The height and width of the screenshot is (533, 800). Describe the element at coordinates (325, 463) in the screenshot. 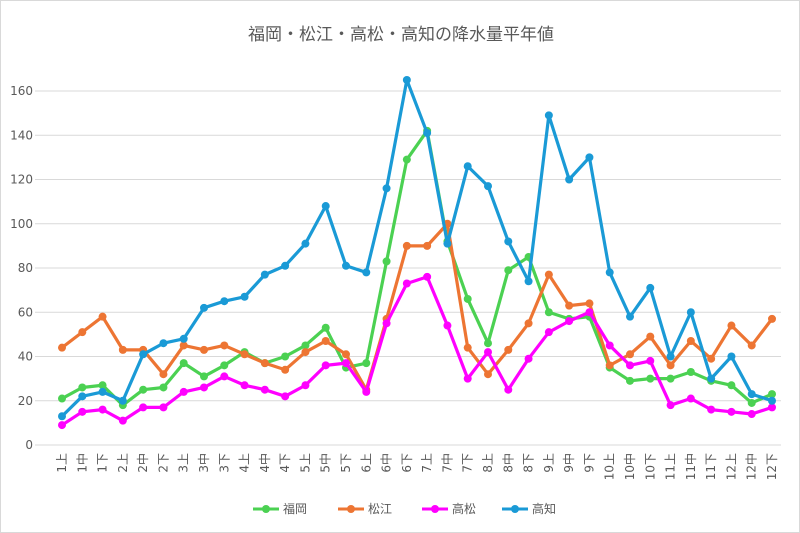

I see `x-tick-label: 5中` at that location.